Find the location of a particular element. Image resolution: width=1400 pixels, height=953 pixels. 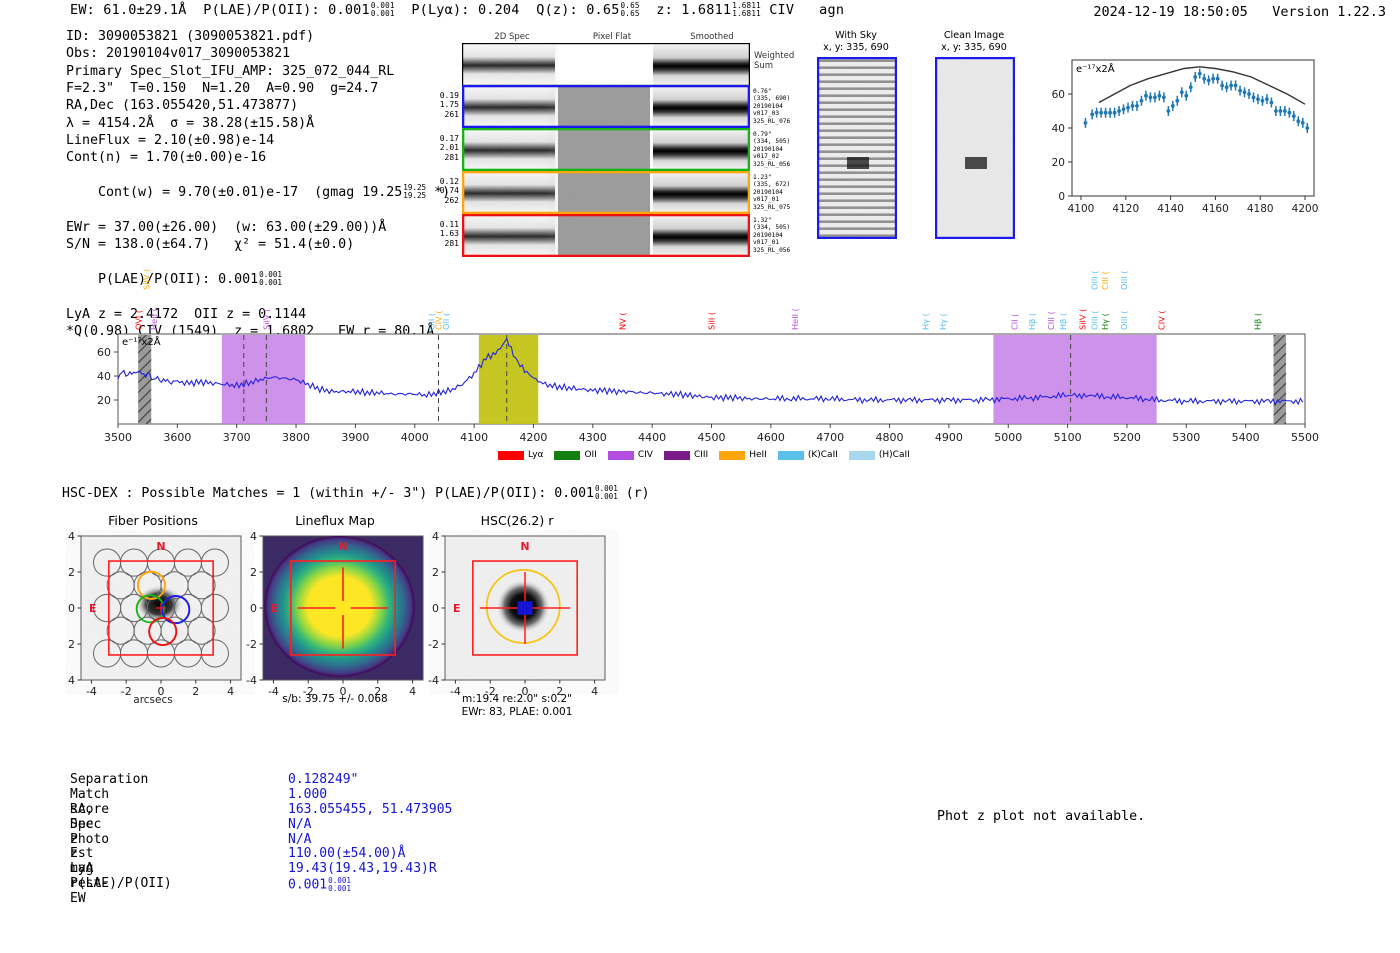

spec2d-col-header-smoothed: Smoothed is located at coordinates (712, 37).